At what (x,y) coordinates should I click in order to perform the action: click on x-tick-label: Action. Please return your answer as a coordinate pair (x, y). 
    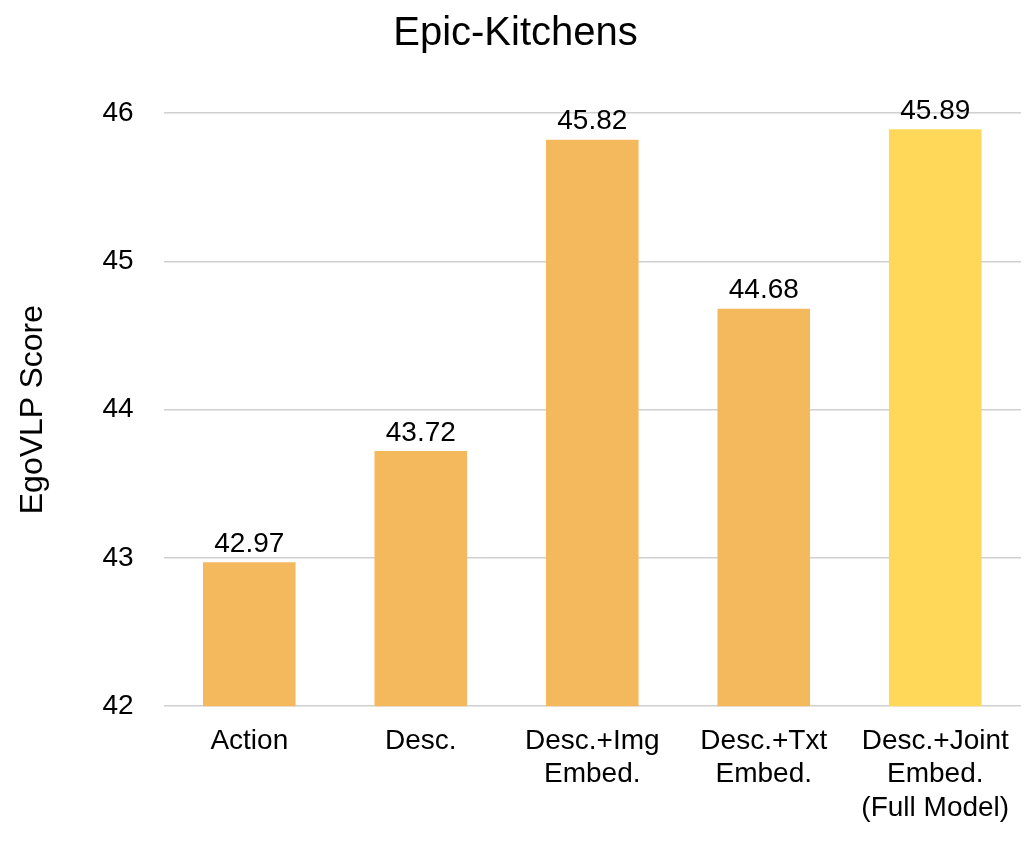
    Looking at the image, I should click on (249, 739).